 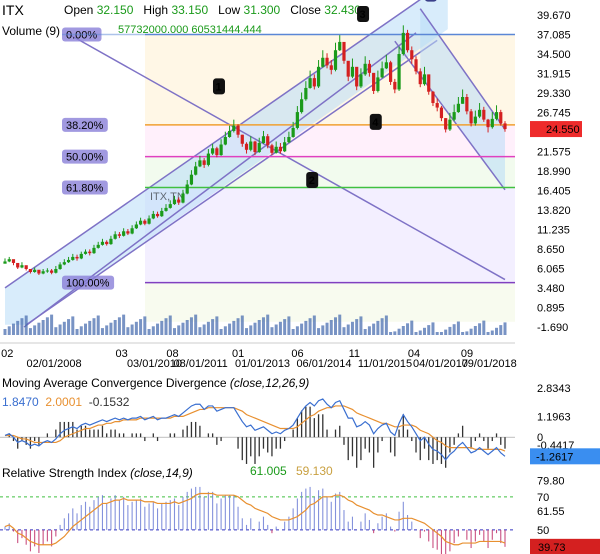 What do you see at coordinates (255, 428) in the screenshot?
I see `signal-line` at bounding box center [255, 428].